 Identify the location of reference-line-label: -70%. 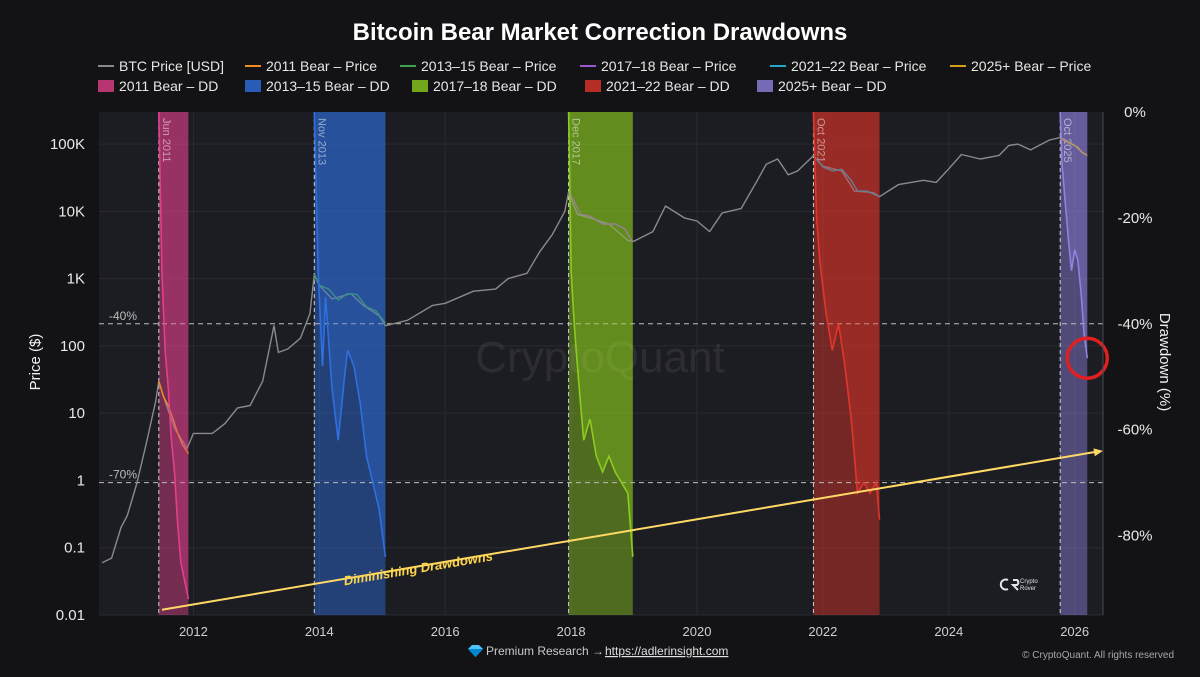
(123, 475).